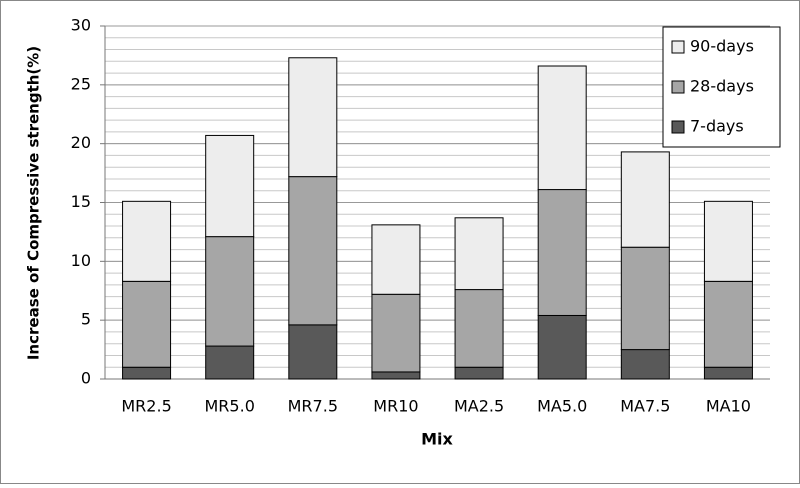  I want to click on y-tick-label: 10, so click(81, 260).